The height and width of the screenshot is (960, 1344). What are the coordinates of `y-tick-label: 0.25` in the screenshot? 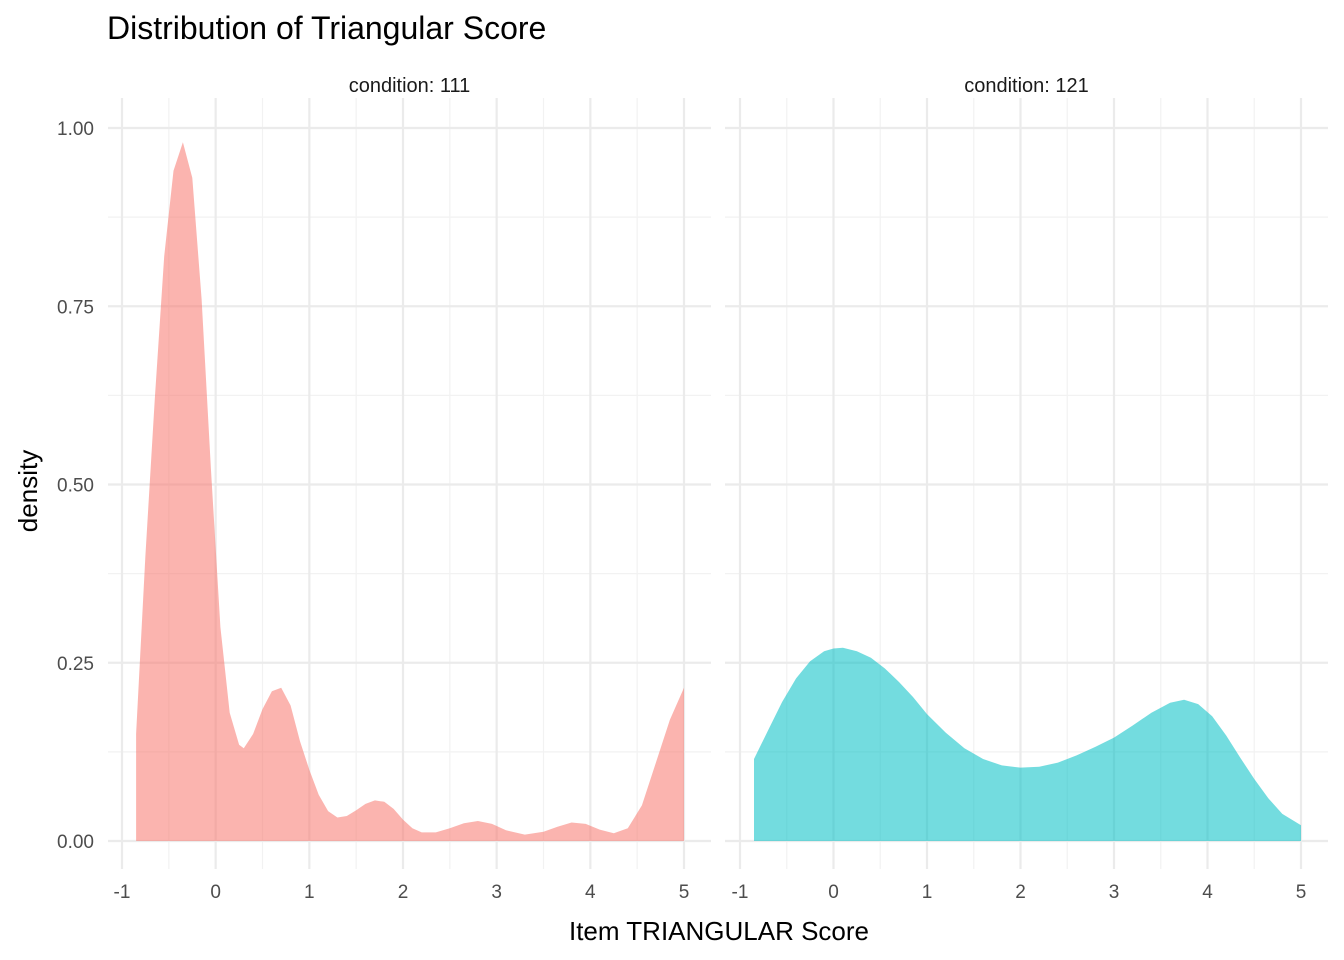 It's located at (75, 664).